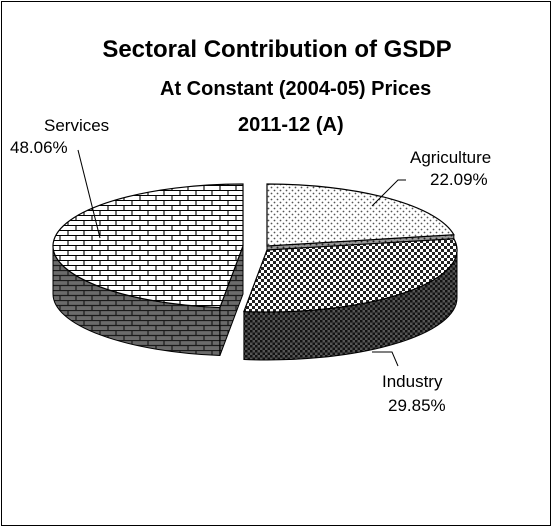  Describe the element at coordinates (148, 246) in the screenshot. I see `slice-services` at that location.